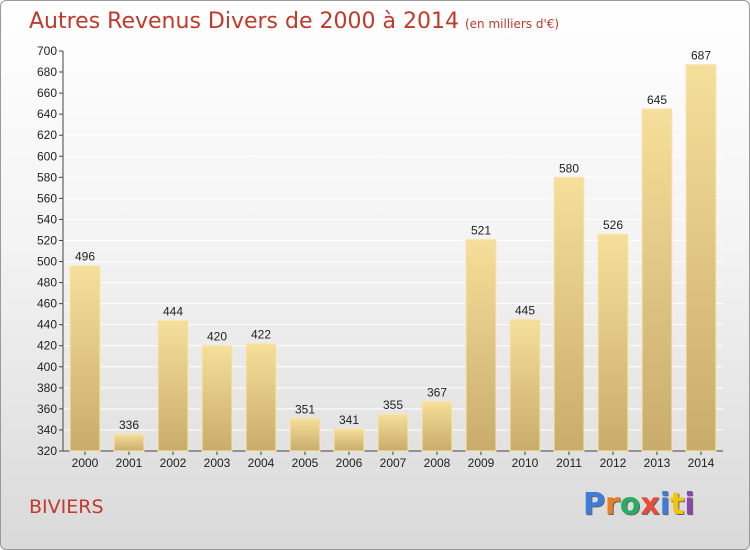  Describe the element at coordinates (677, 504) in the screenshot. I see `logo-letter: t` at that location.